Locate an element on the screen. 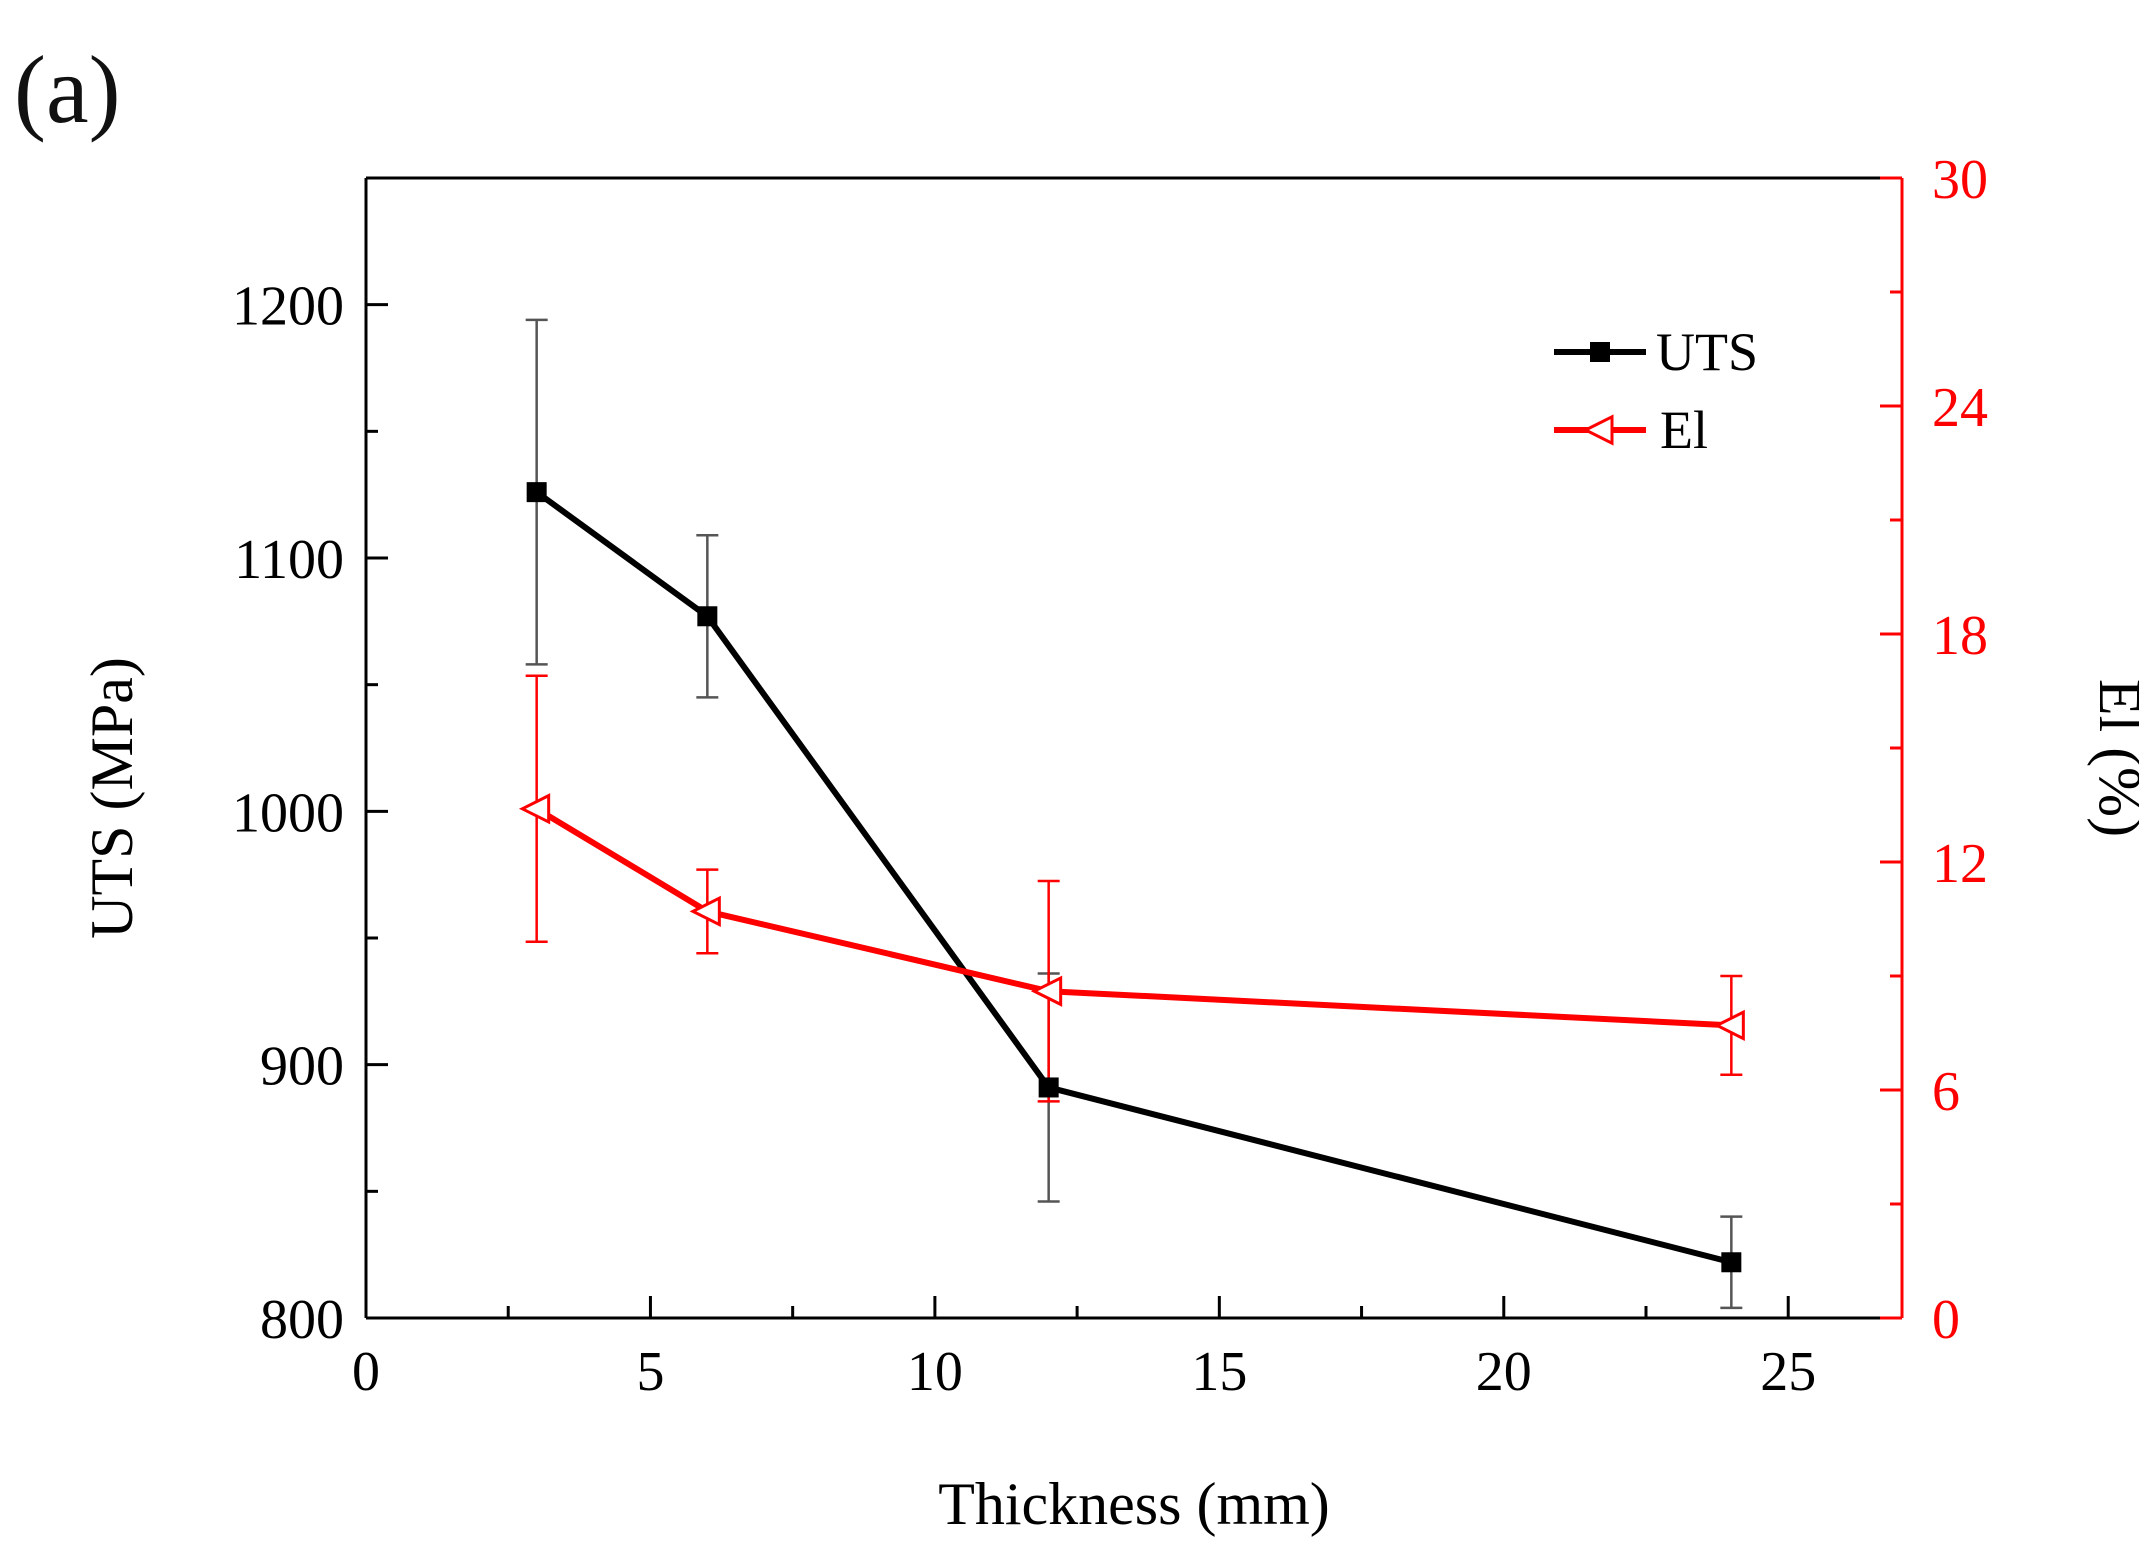 This screenshot has height=1555, width=2139. x-tick-label: 20 is located at coordinates (1504, 1372).